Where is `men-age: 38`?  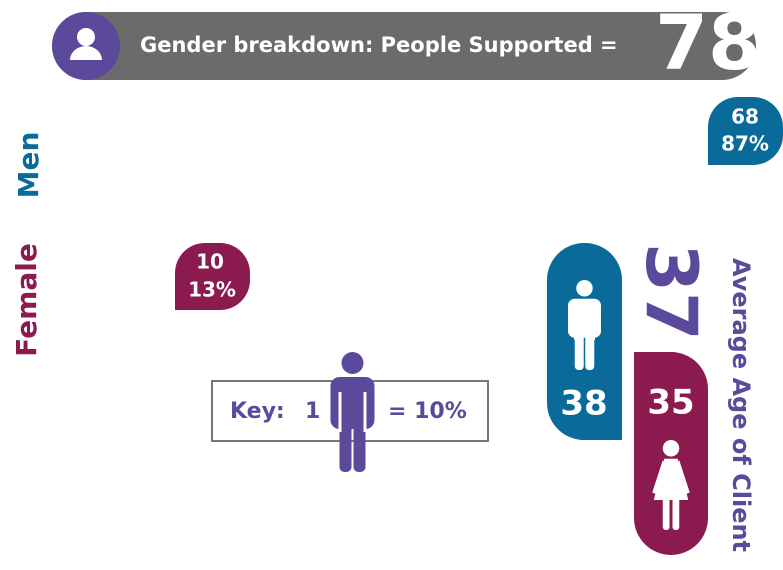
men-age: 38 is located at coordinates (583, 404).